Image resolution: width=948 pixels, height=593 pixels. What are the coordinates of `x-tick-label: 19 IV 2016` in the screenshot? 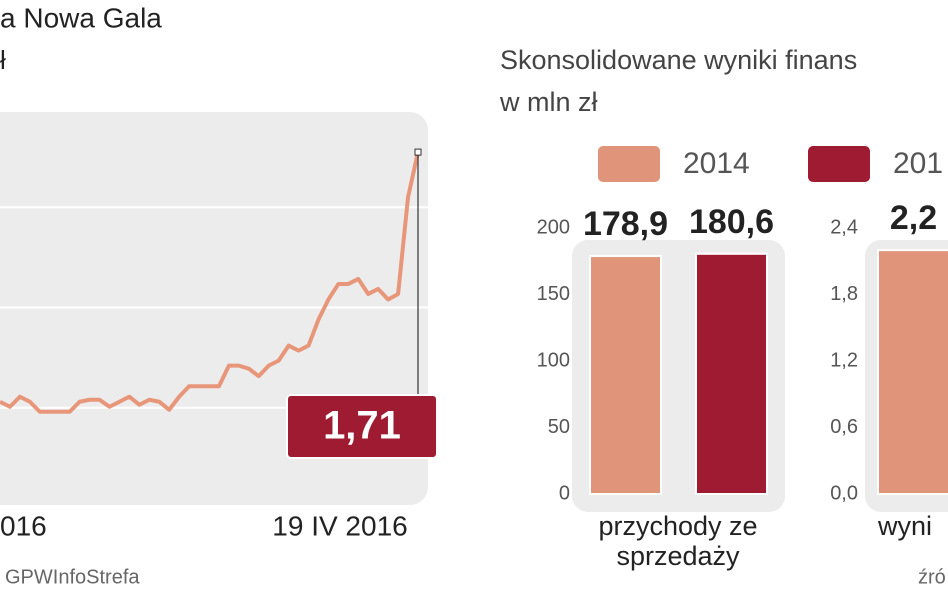 It's located at (339, 525).